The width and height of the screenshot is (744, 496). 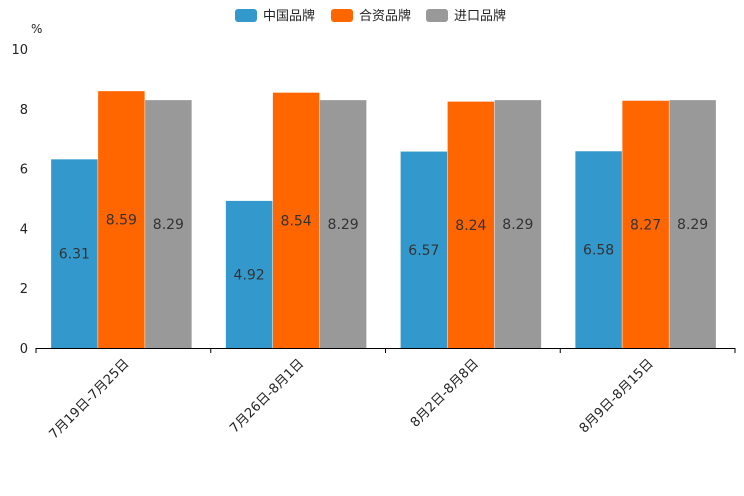 What do you see at coordinates (24, 349) in the screenshot?
I see `y-tick-label: 0` at bounding box center [24, 349].